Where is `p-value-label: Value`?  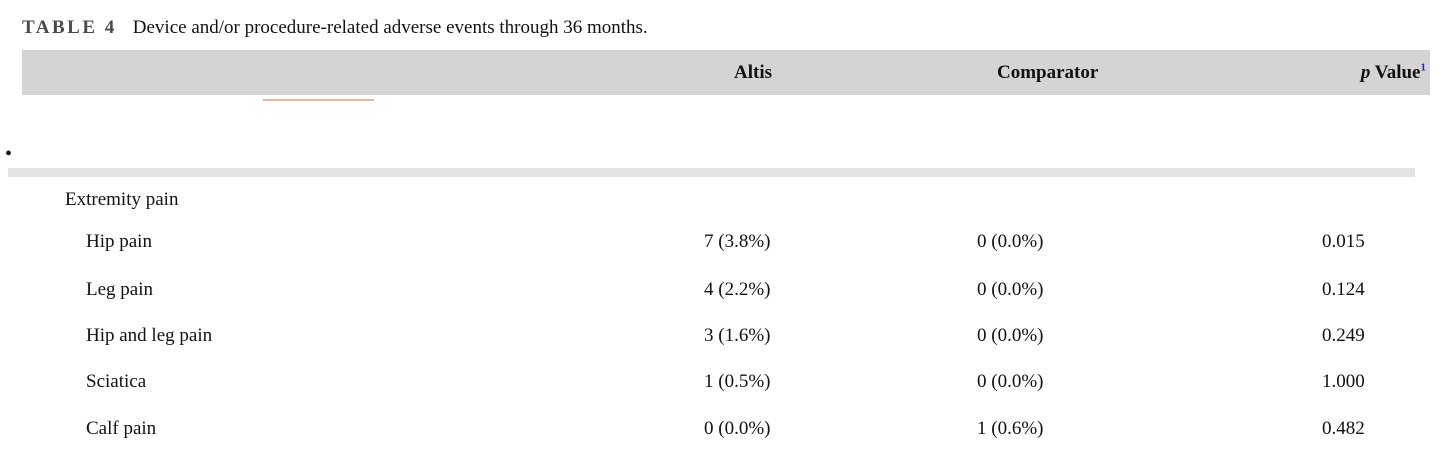
p-value-label: Value is located at coordinates (1395, 72).